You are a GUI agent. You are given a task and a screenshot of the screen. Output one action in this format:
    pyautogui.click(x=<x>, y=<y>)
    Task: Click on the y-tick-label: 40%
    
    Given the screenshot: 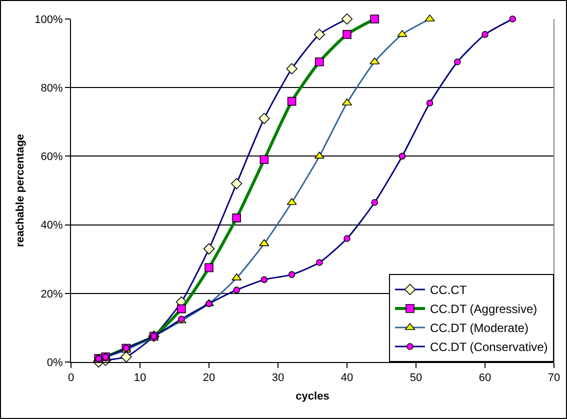 What is the action you would take?
    pyautogui.click(x=52, y=226)
    